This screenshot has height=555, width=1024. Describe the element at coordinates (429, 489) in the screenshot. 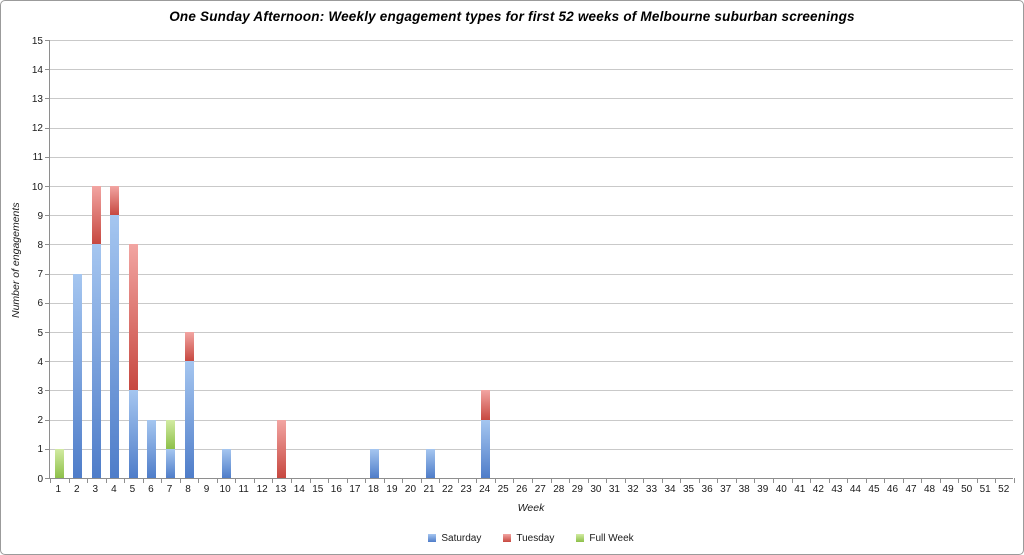

I see `x-tick-label: 21` at that location.